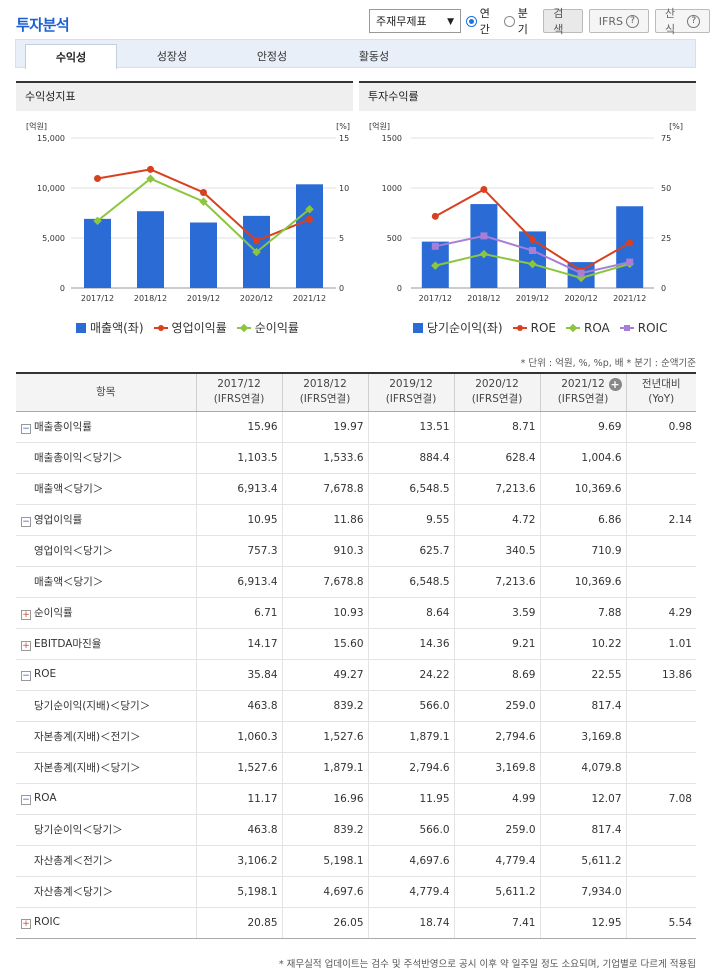 The width and height of the screenshot is (710, 975). Describe the element at coordinates (629, 298) in the screenshot. I see `x-tick-label: 2021/12` at that location.